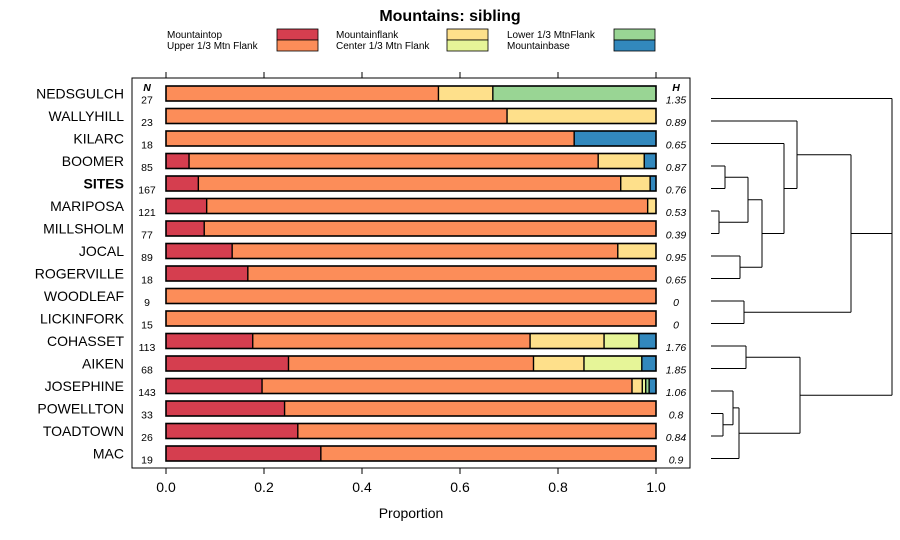 The height and width of the screenshot is (540, 900). Describe the element at coordinates (87, 206) in the screenshot. I see `site-label-mariposa: MARIPOSA` at that location.